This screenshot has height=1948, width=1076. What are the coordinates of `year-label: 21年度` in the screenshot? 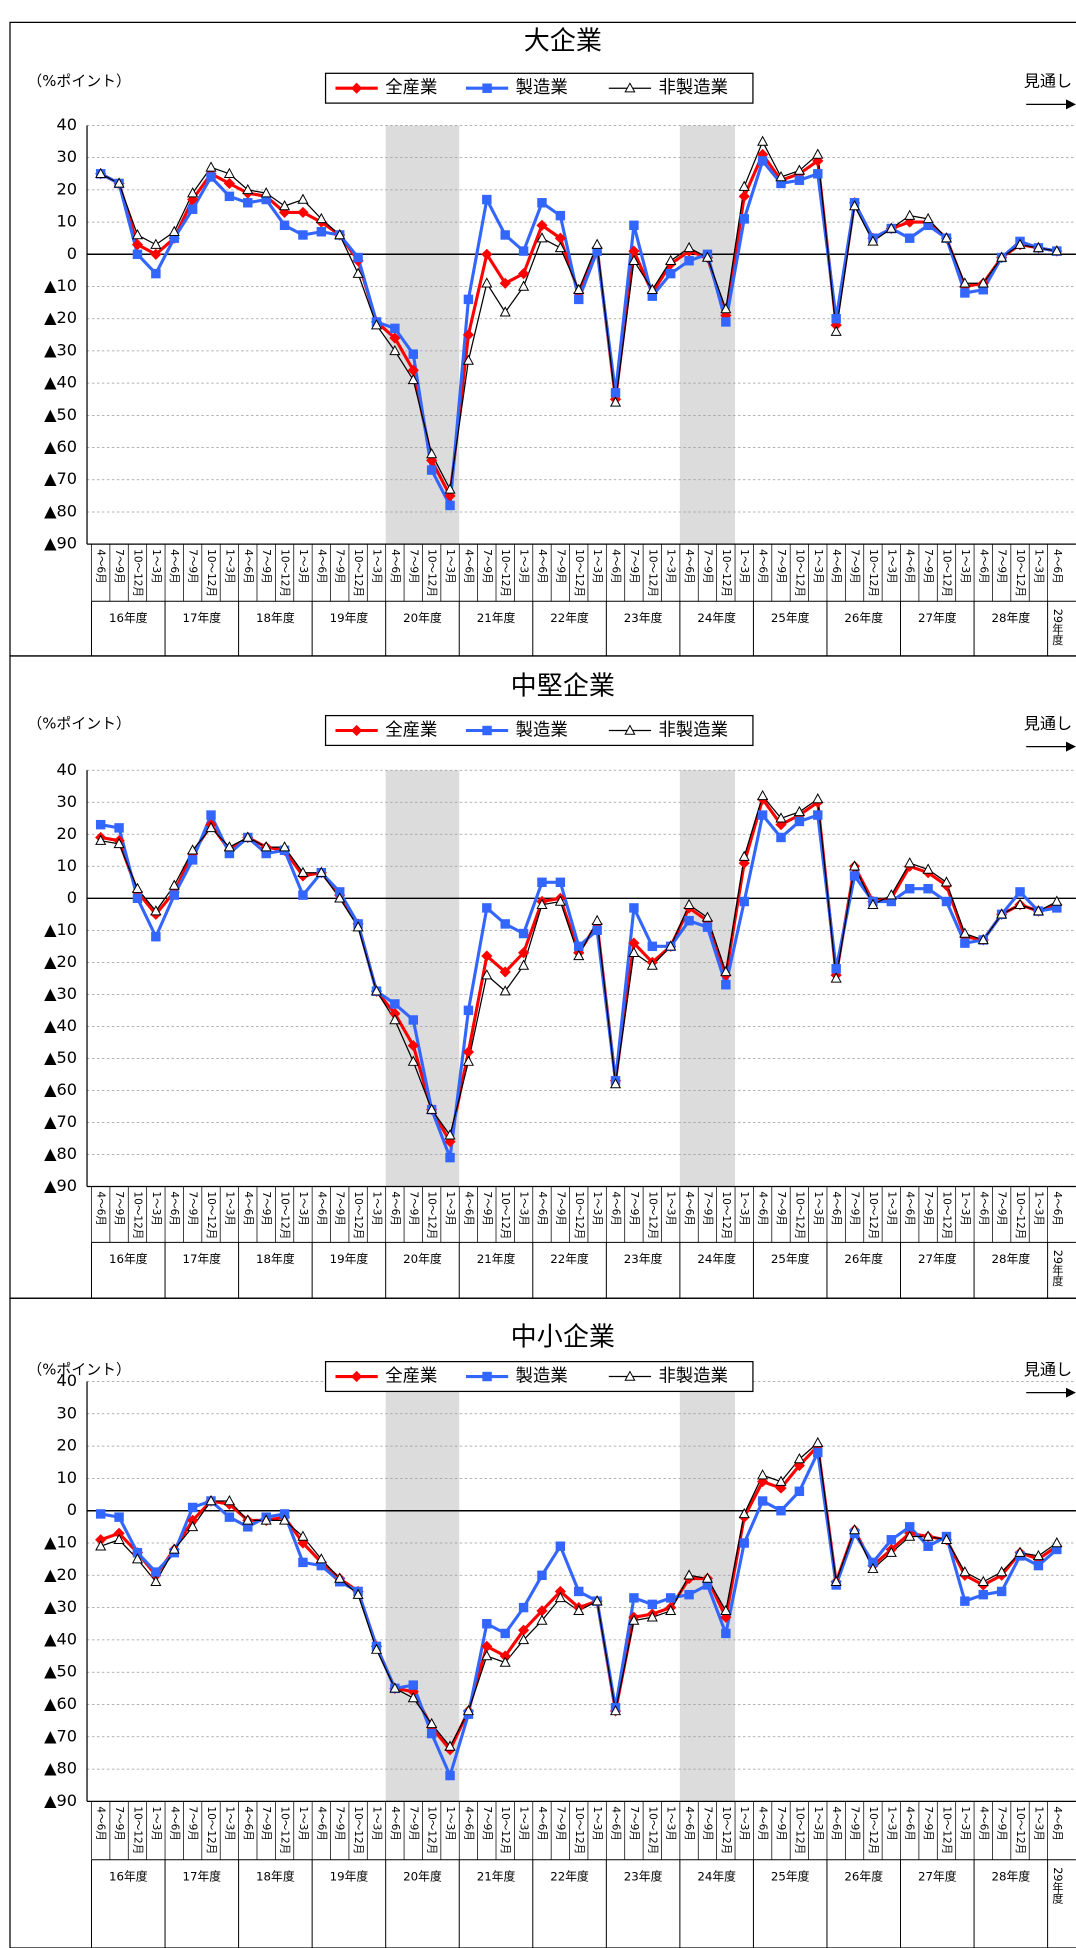 It's located at (496, 1259).